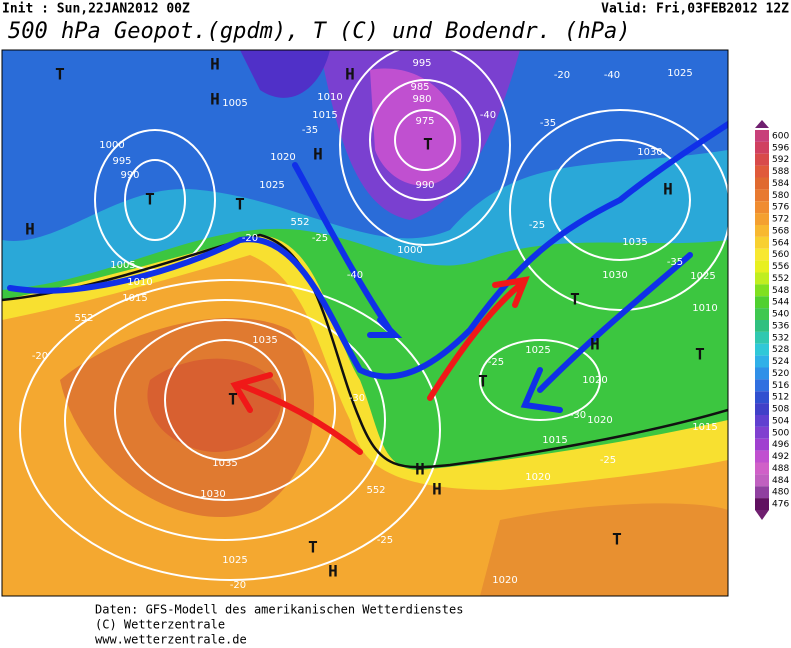  Describe the element at coordinates (780, 410) in the screenshot. I see `legend-label: 508` at that location.